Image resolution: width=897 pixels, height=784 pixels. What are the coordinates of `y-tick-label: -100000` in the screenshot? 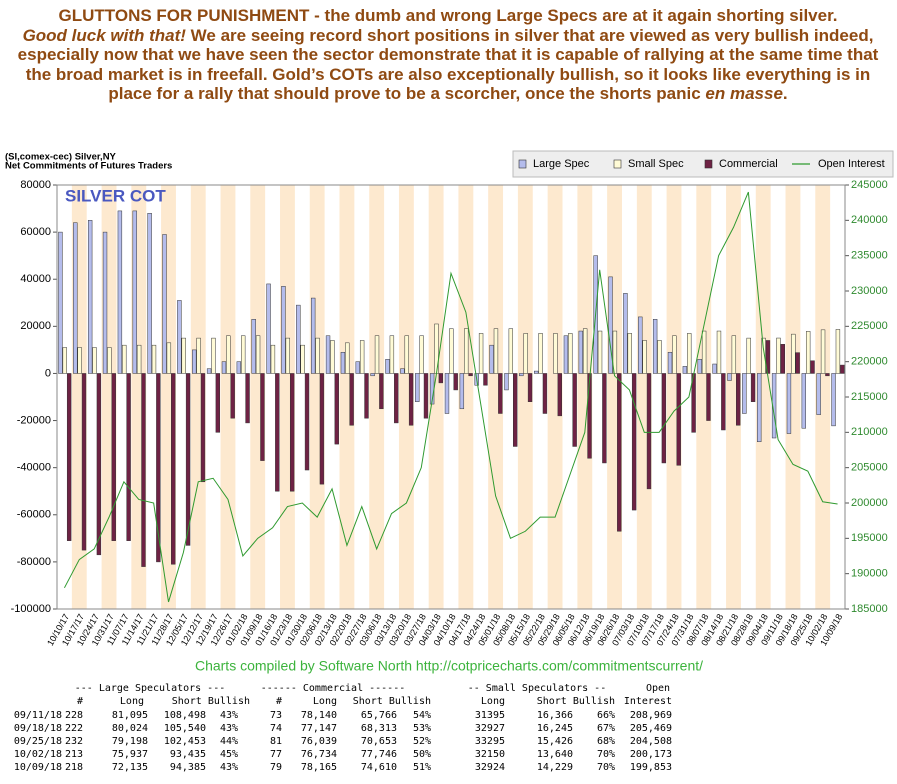 It's located at (31, 609).